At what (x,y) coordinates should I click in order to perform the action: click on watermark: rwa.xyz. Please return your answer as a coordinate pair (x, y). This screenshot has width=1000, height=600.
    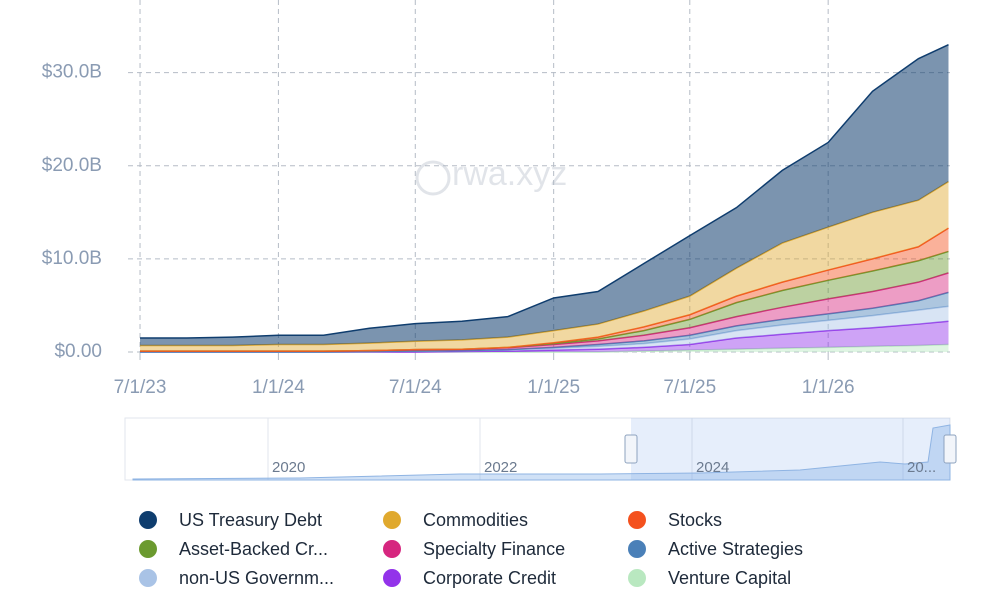
    Looking at the image, I should click on (491, 175).